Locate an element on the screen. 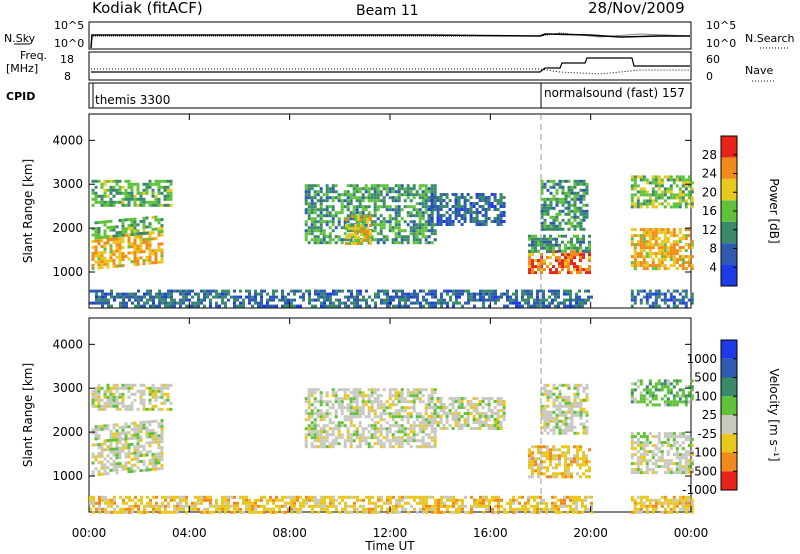  nsky-tick-bottom: 10^0 is located at coordinates (69, 43).